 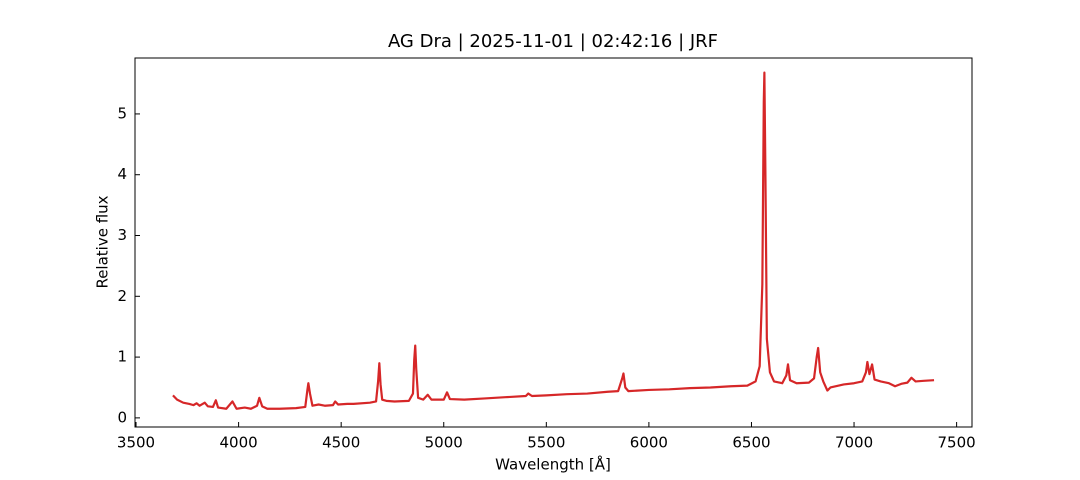 What do you see at coordinates (546, 443) in the screenshot?
I see `x-tick-label: 5500` at bounding box center [546, 443].